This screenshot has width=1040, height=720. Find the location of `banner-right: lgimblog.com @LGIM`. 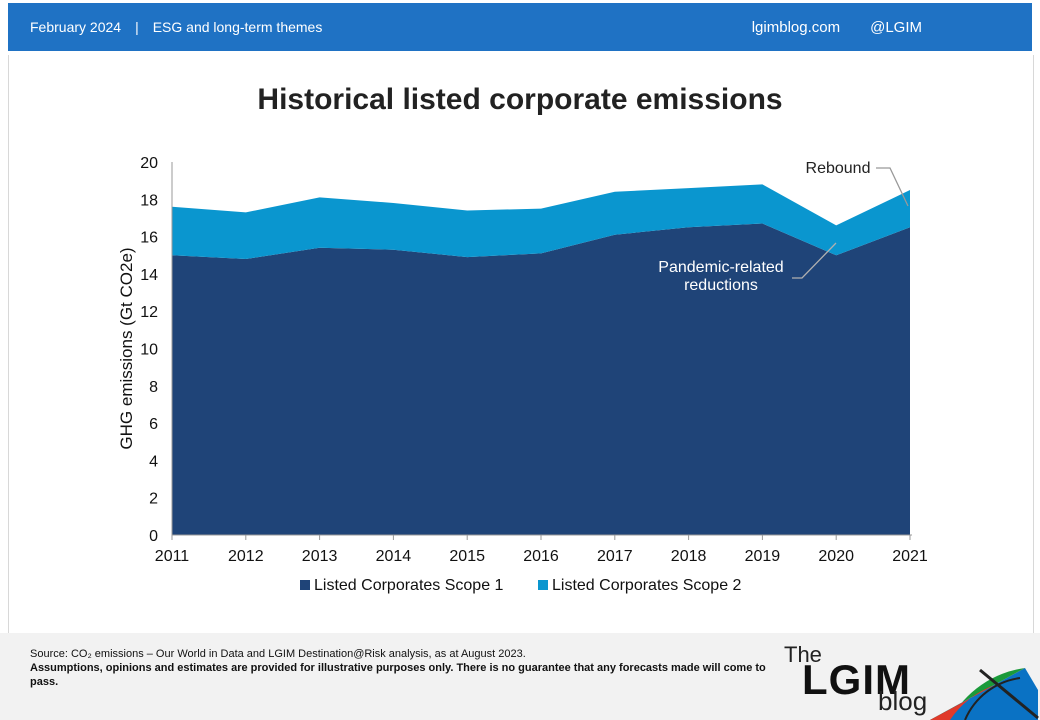

banner-right: lgimblog.com @LGIM is located at coordinates (822, 27).